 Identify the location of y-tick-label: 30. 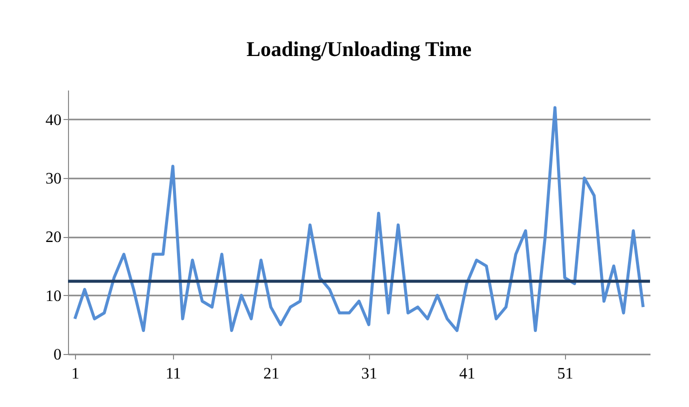
(54, 179).